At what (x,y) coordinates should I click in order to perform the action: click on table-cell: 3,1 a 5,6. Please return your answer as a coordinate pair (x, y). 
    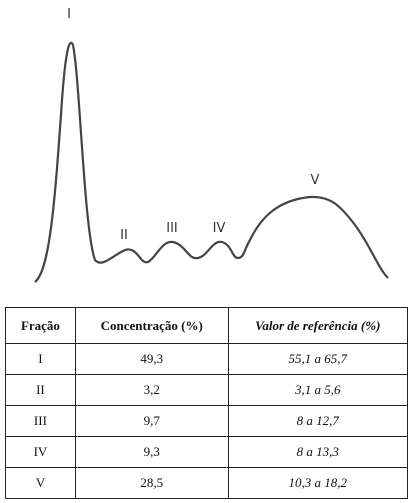
    Looking at the image, I should click on (318, 390).